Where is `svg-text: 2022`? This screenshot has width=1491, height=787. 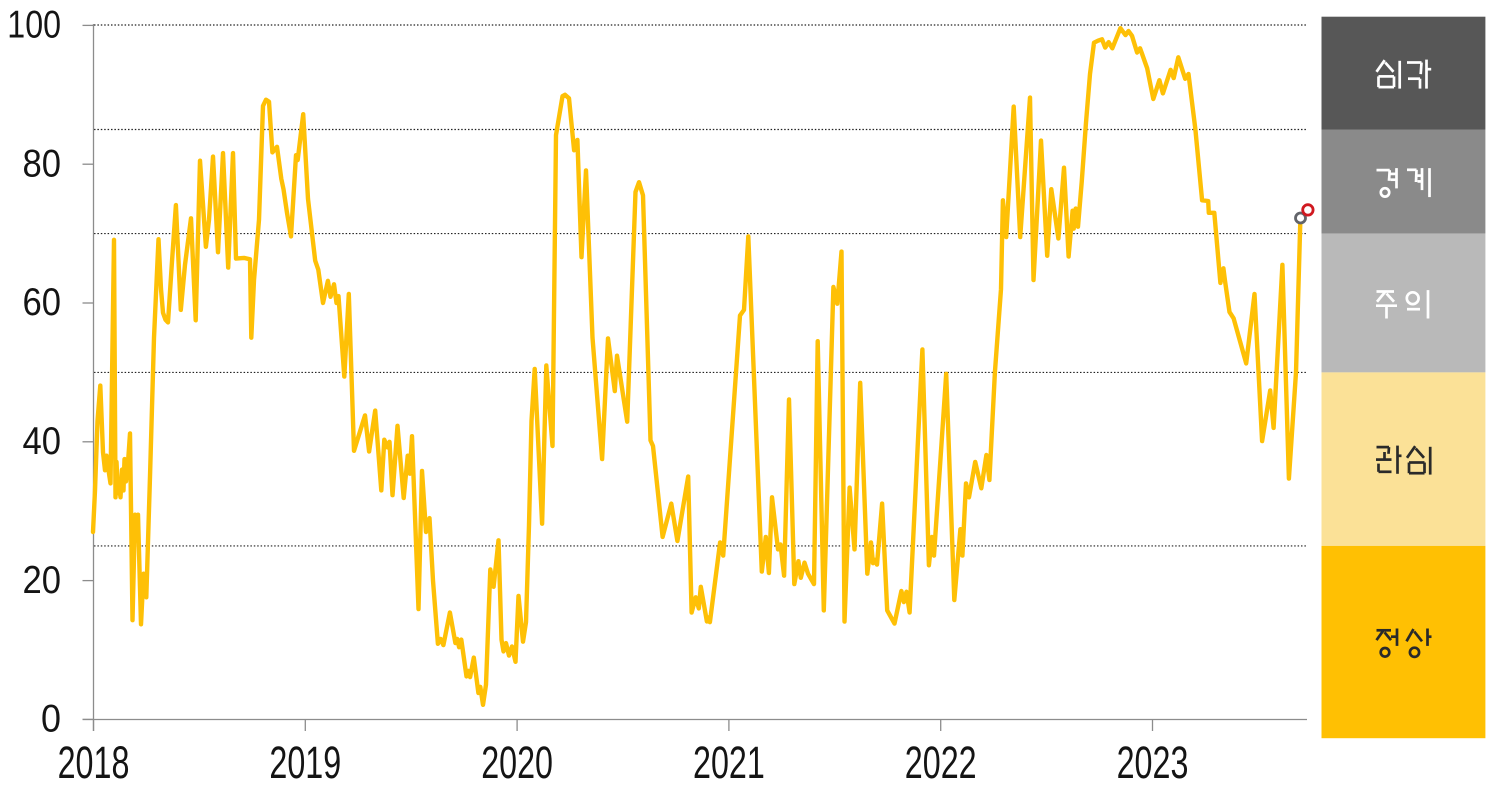
svg-text: 2022 is located at coordinates (941, 762).